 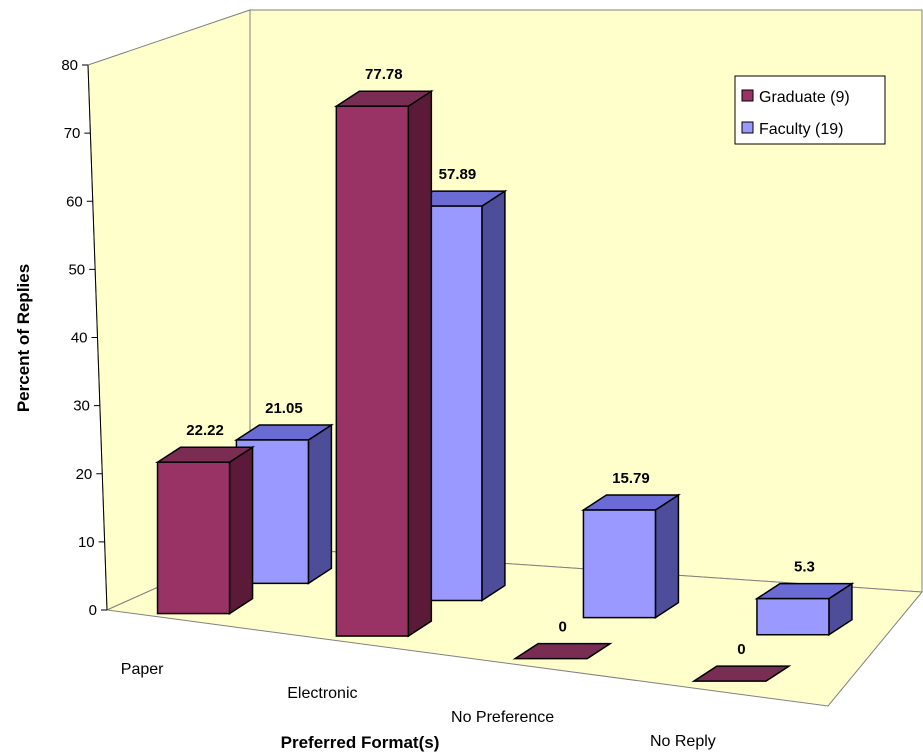 What do you see at coordinates (631, 478) in the screenshot?
I see `data-label: 15.79` at bounding box center [631, 478].